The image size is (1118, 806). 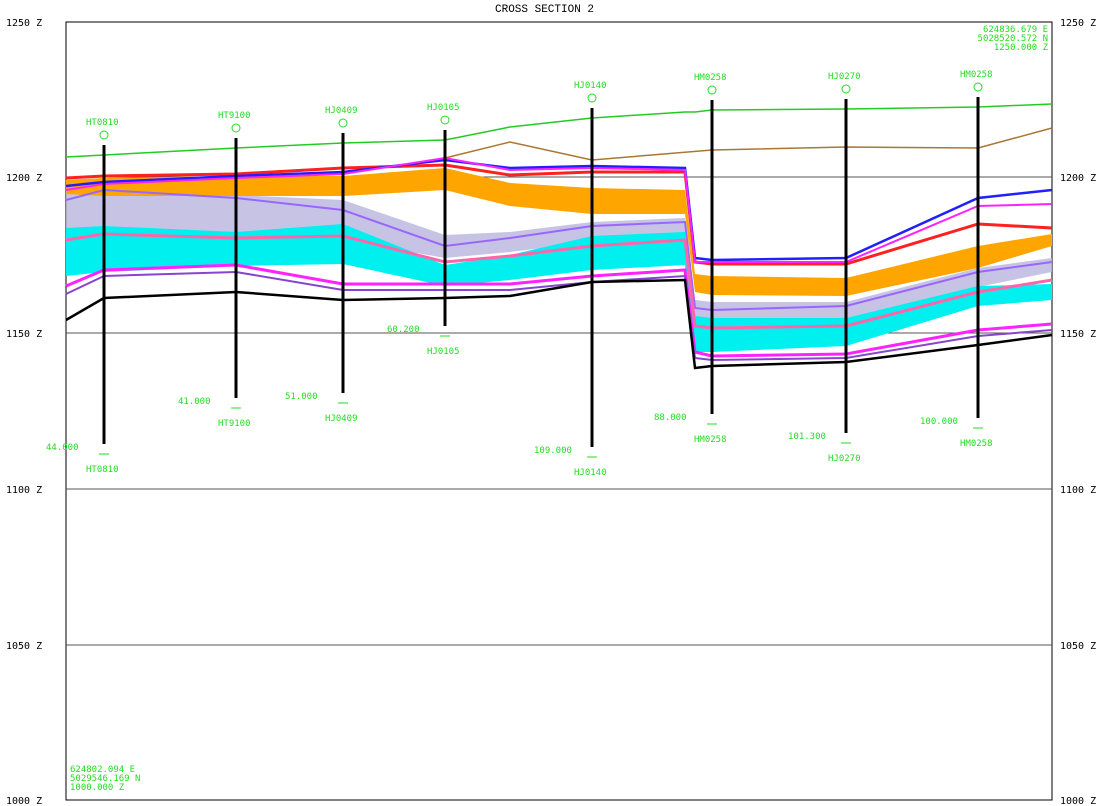 What do you see at coordinates (341, 419) in the screenshot?
I see `borehole-name-bottom: HJ0409` at bounding box center [341, 419].